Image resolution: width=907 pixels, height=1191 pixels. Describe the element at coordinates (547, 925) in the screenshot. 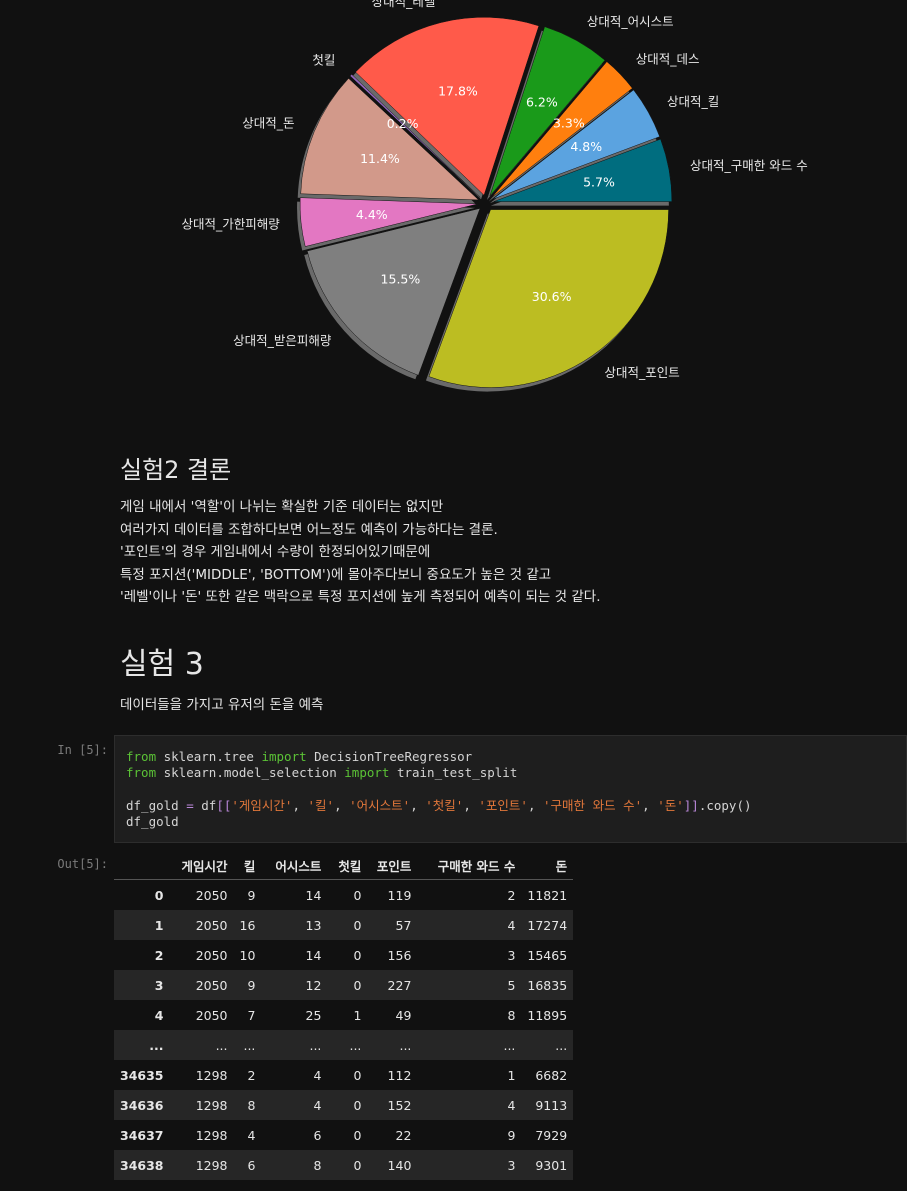

I see `table-cell: 17274` at that location.